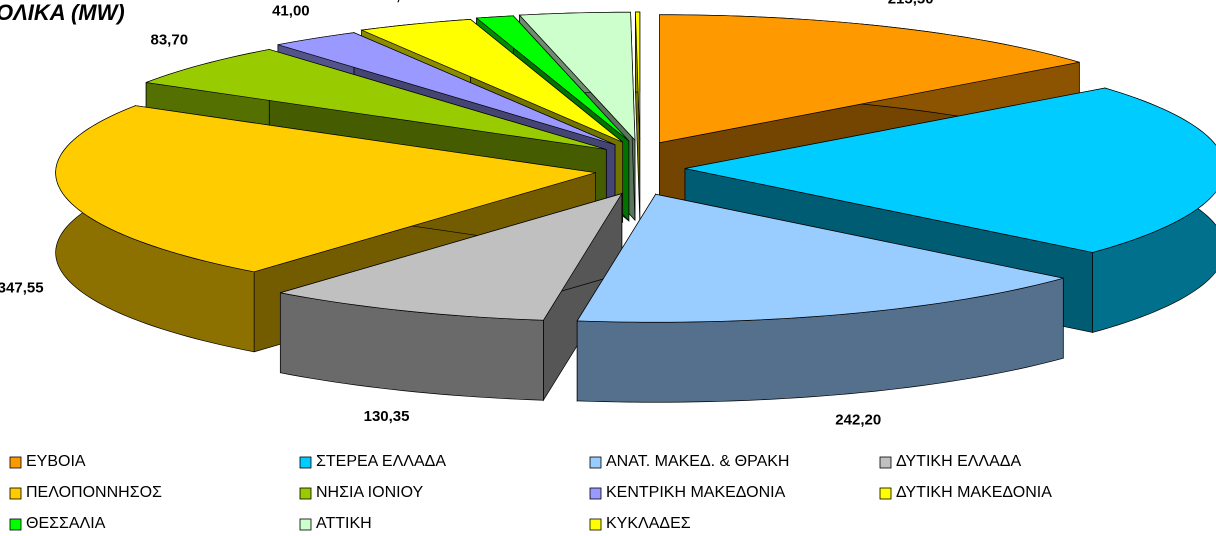  Describe the element at coordinates (697, 461) in the screenshot. I see `legend-label: ΑΝΑΤ. ΜΑΚΕΔ. & ΘΡΑΚΗ` at that location.